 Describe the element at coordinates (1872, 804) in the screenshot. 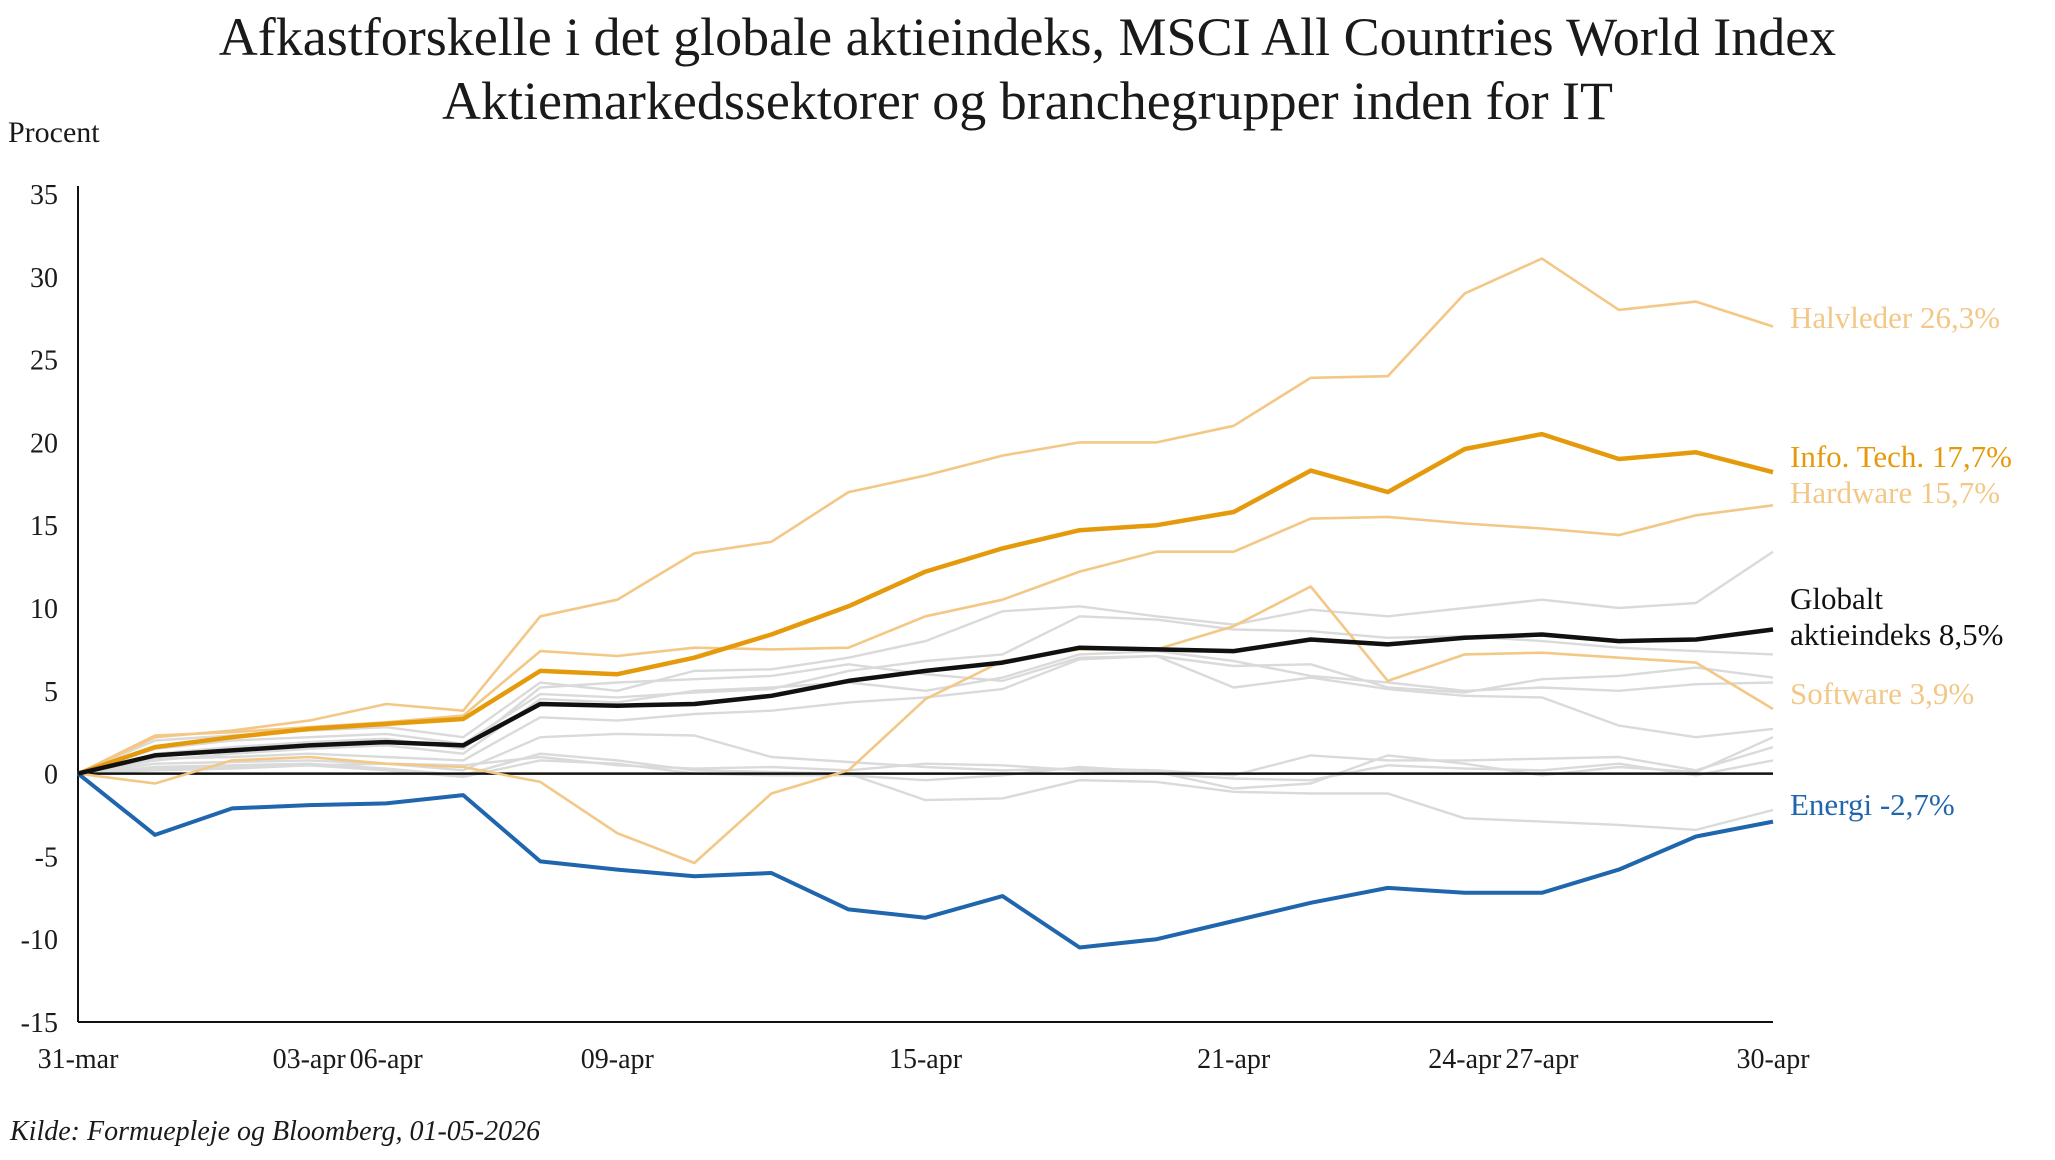

I see `series-end-label-energy: Energi -2,7%` at that location.